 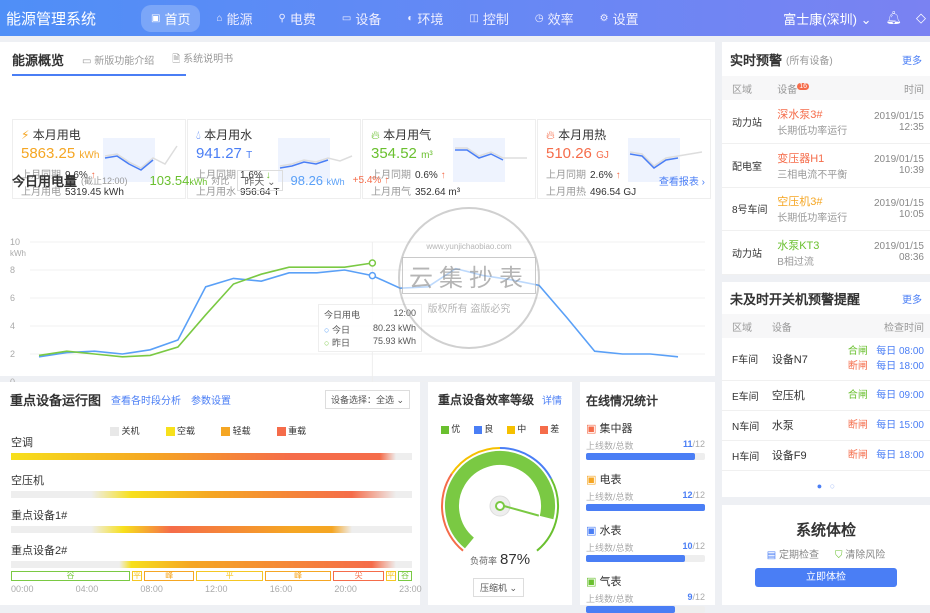 I want to click on alert-row: 配电室 变压器H1 三相电流不平衡 2019/01/15 10:39, so click(x=826, y=165).